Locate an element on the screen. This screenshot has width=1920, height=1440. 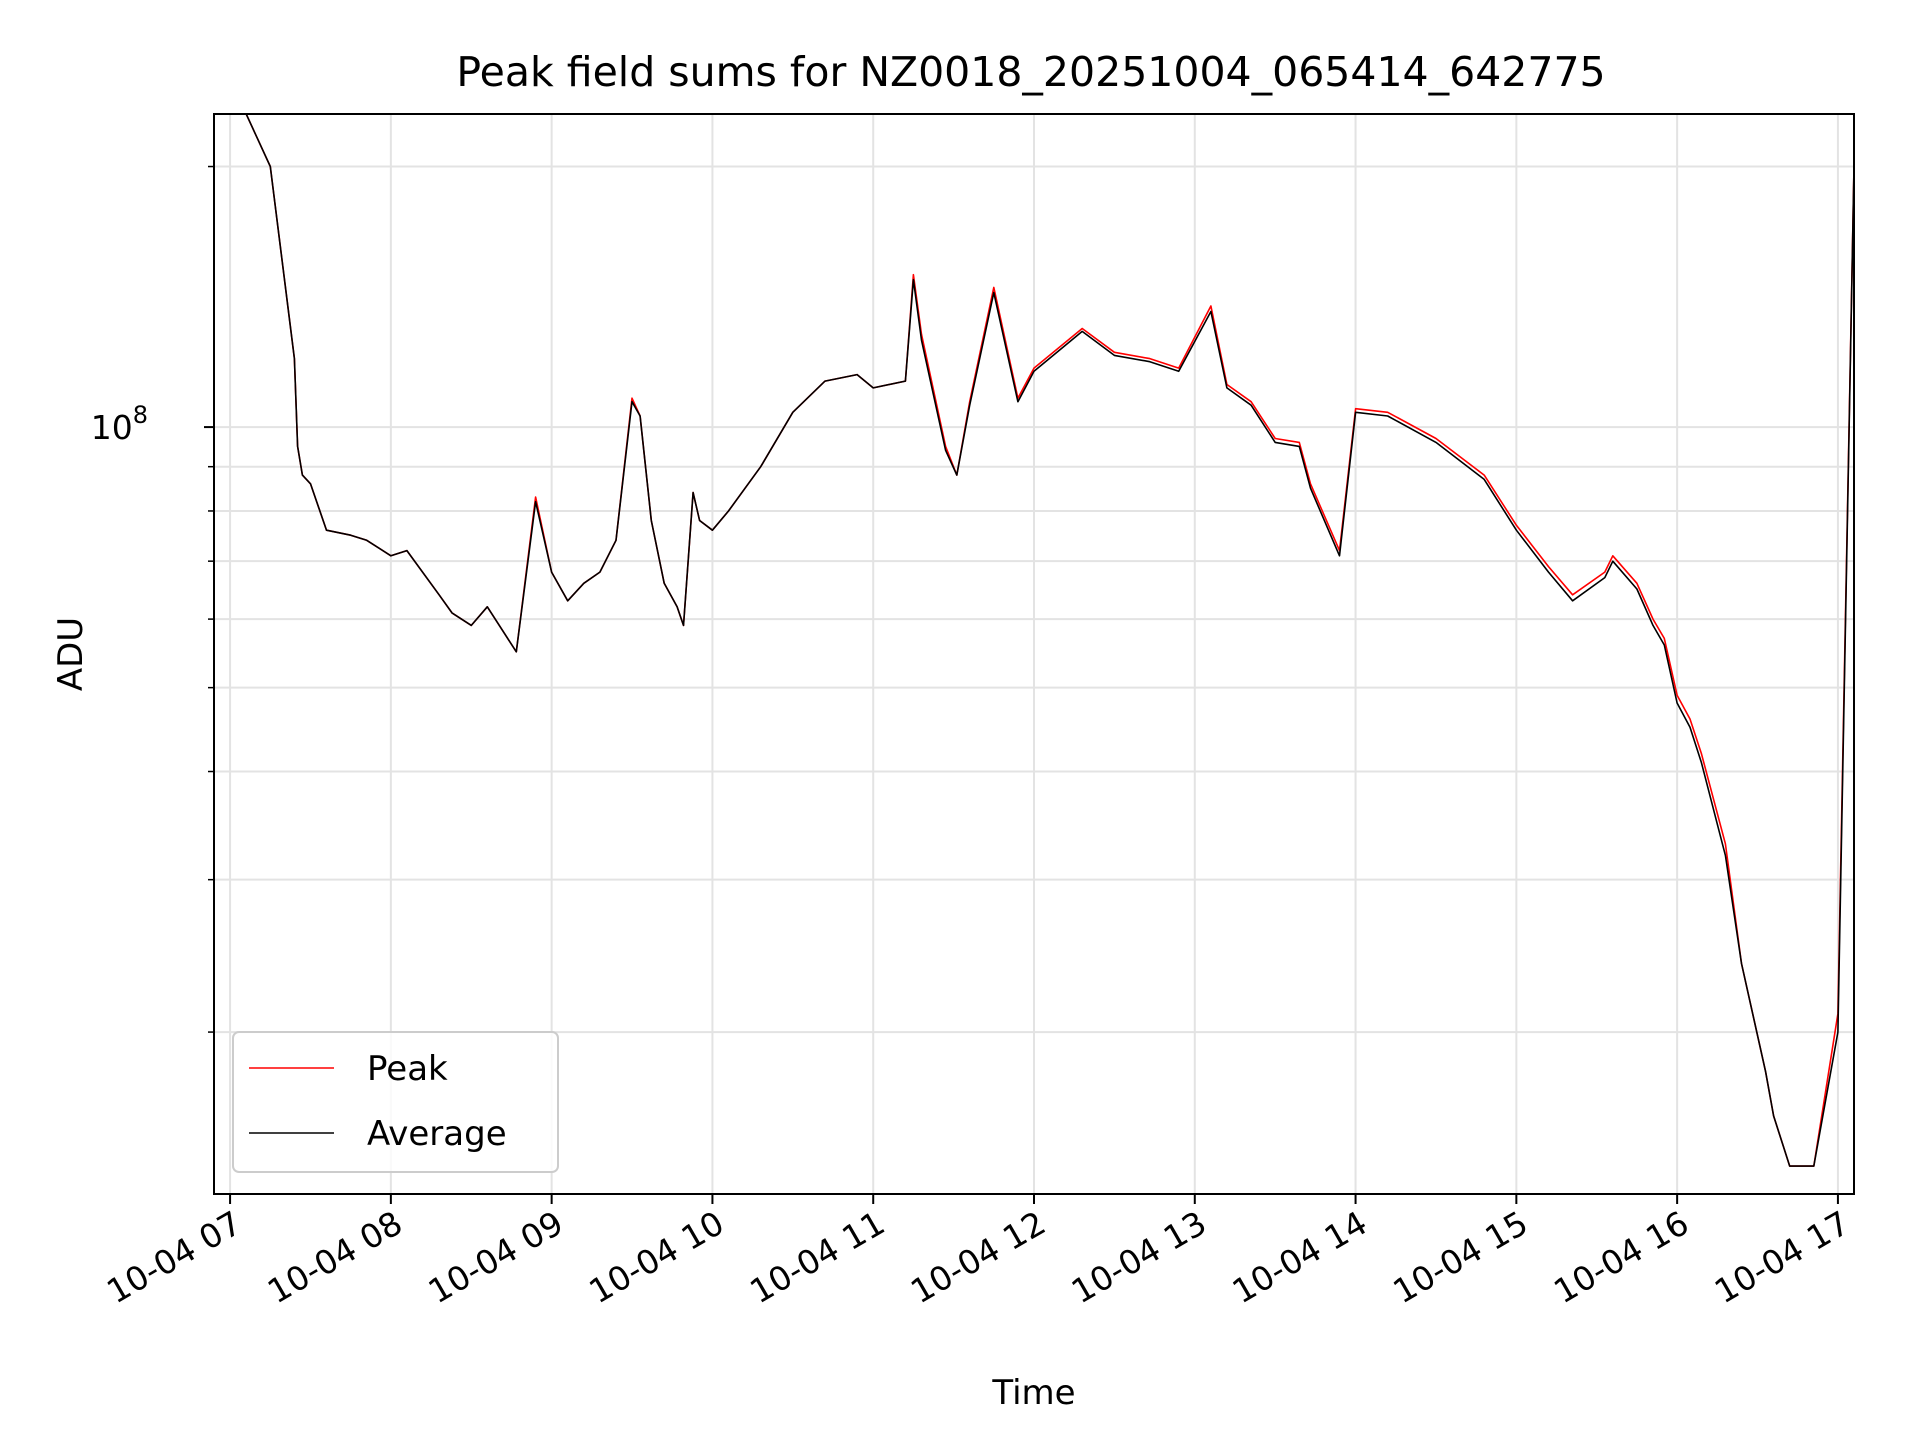
legend: Peak Average is located at coordinates (395, 1102).